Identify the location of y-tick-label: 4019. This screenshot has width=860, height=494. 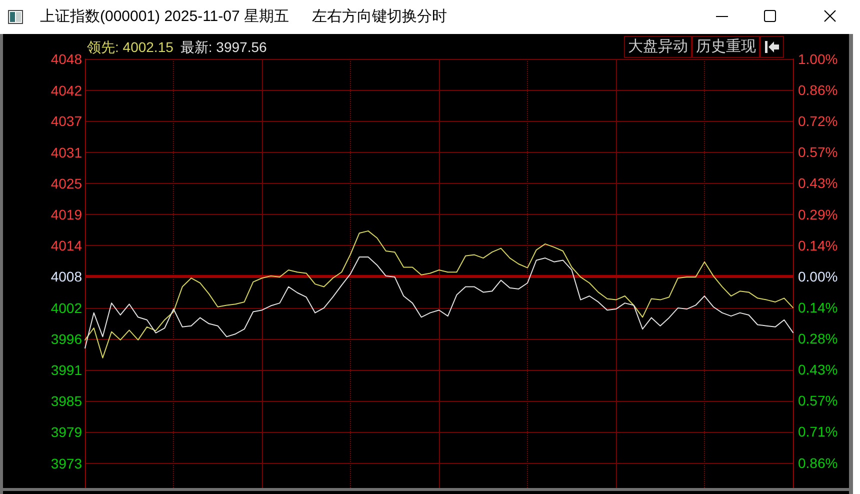
(66, 214).